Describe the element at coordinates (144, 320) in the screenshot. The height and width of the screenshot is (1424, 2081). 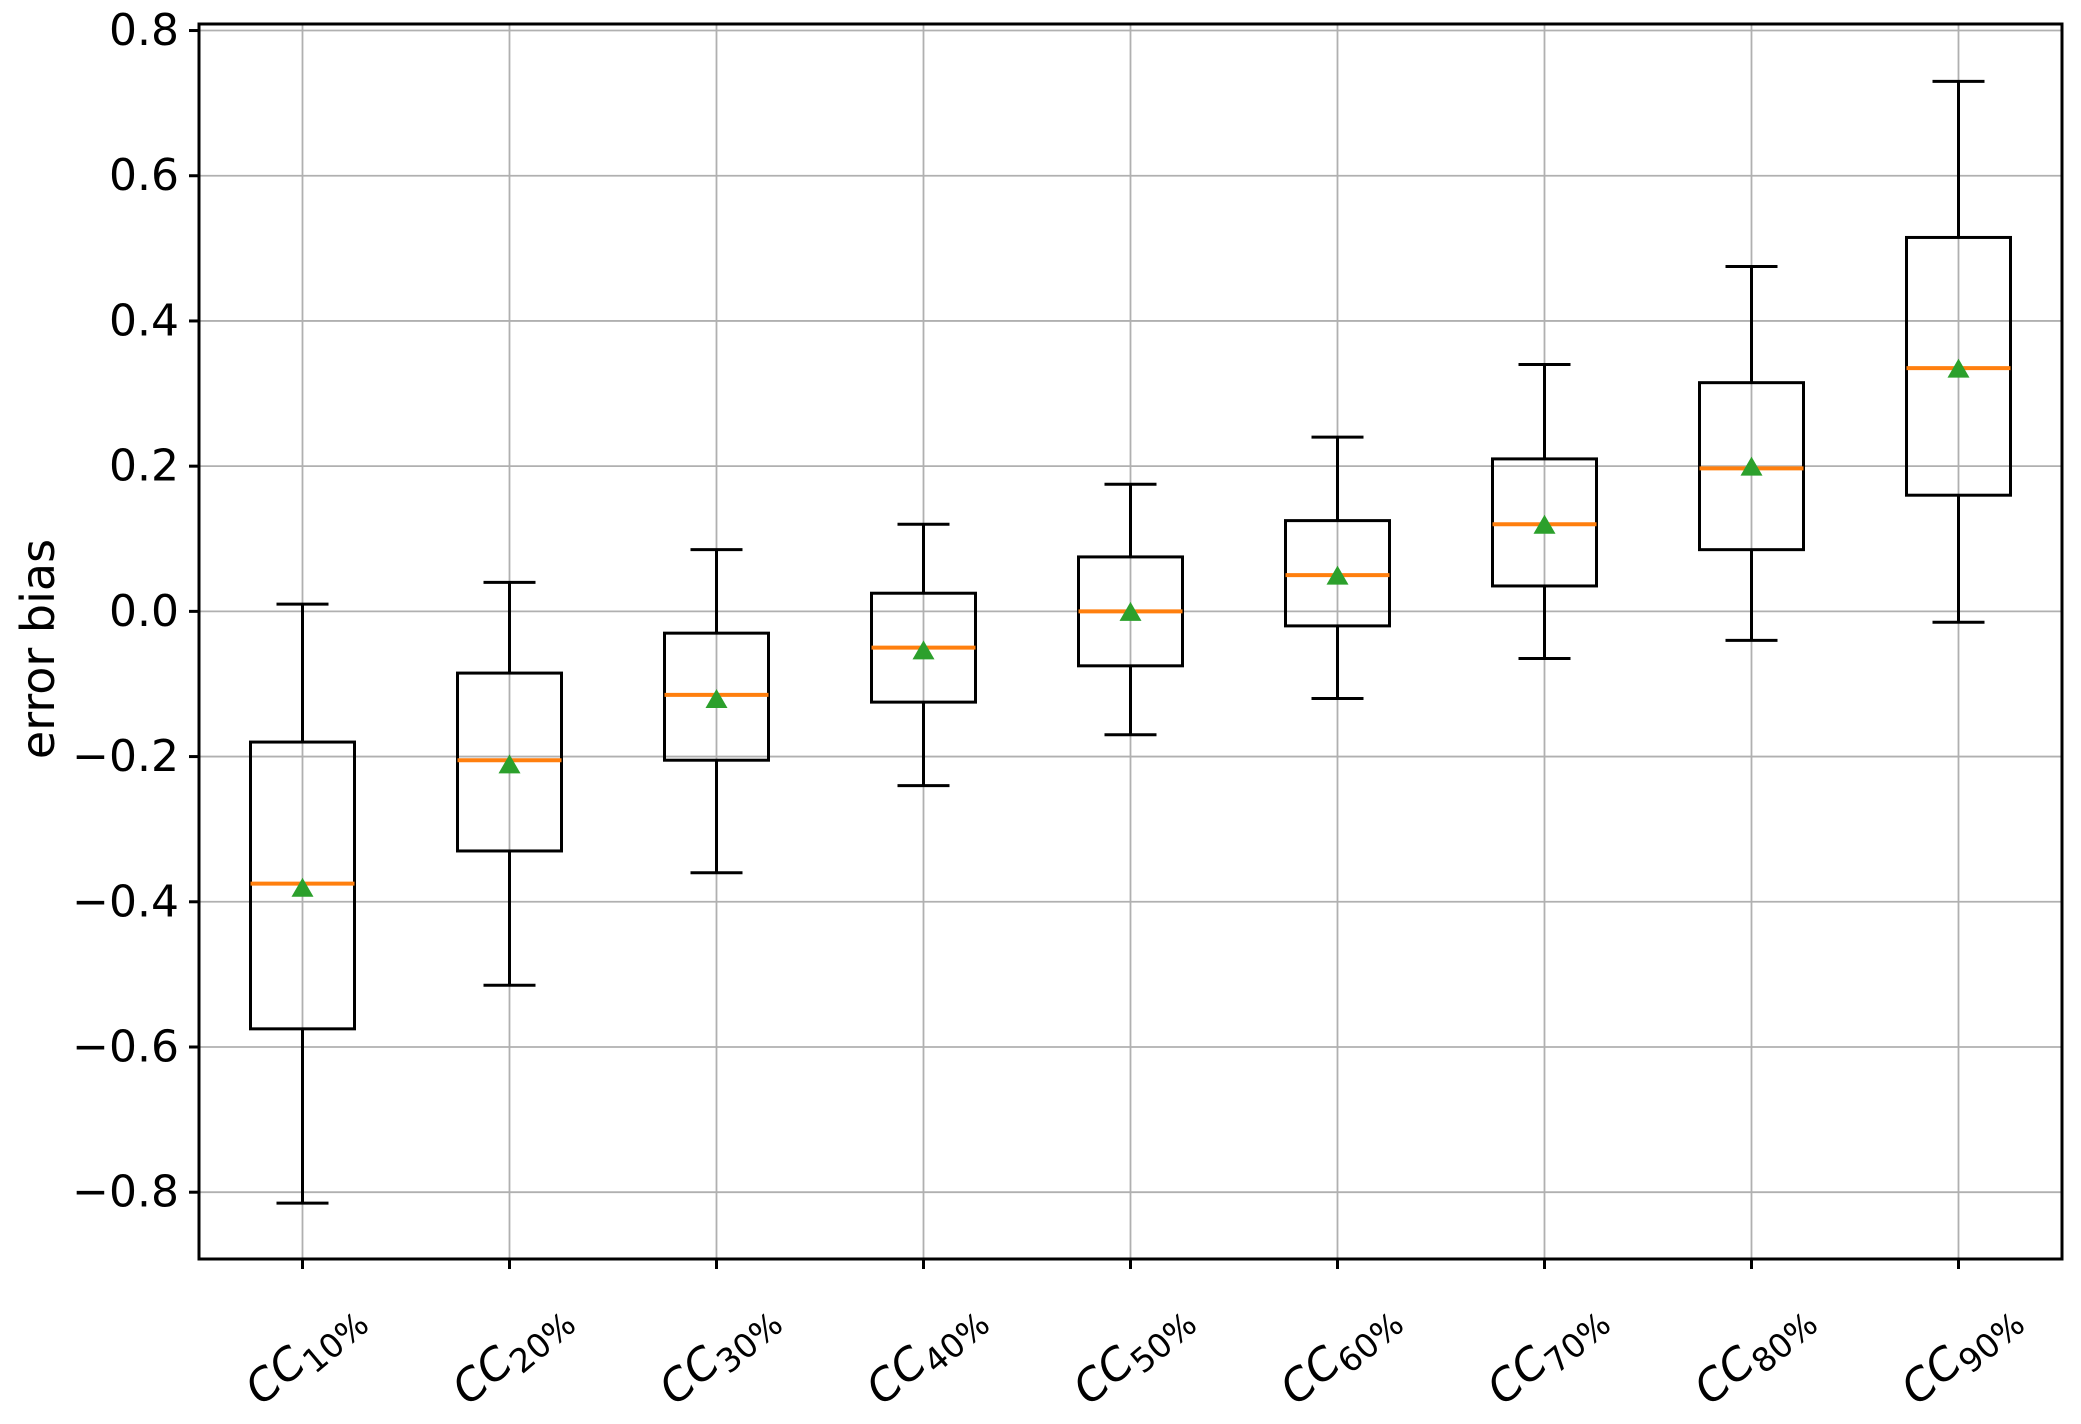
I see `y-tick-label: 0.4` at that location.